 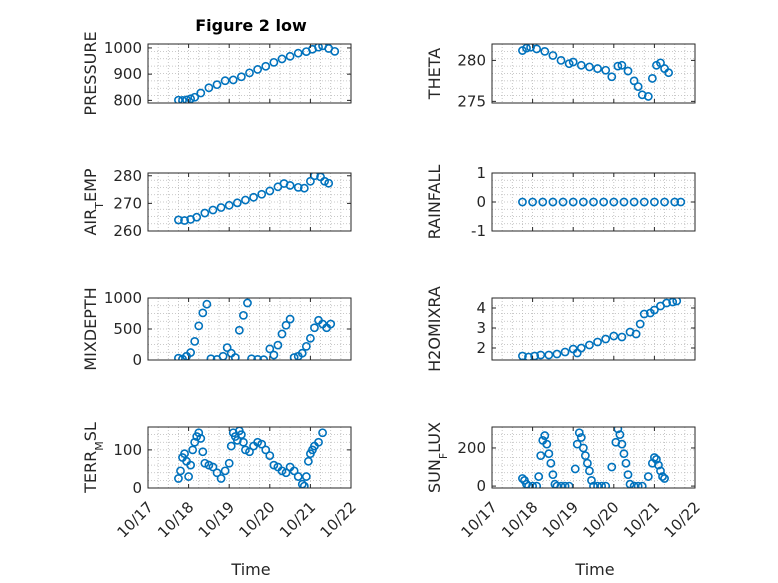 I want to click on y-tick-label: 275, so click(x=471, y=101).